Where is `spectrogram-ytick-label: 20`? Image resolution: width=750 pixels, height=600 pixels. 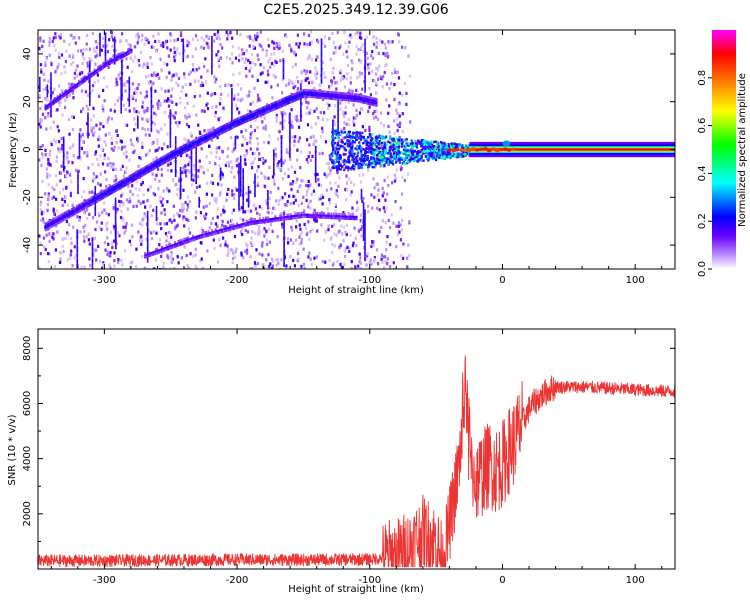 spectrogram-ytick-label: 20 is located at coordinates (27, 101).